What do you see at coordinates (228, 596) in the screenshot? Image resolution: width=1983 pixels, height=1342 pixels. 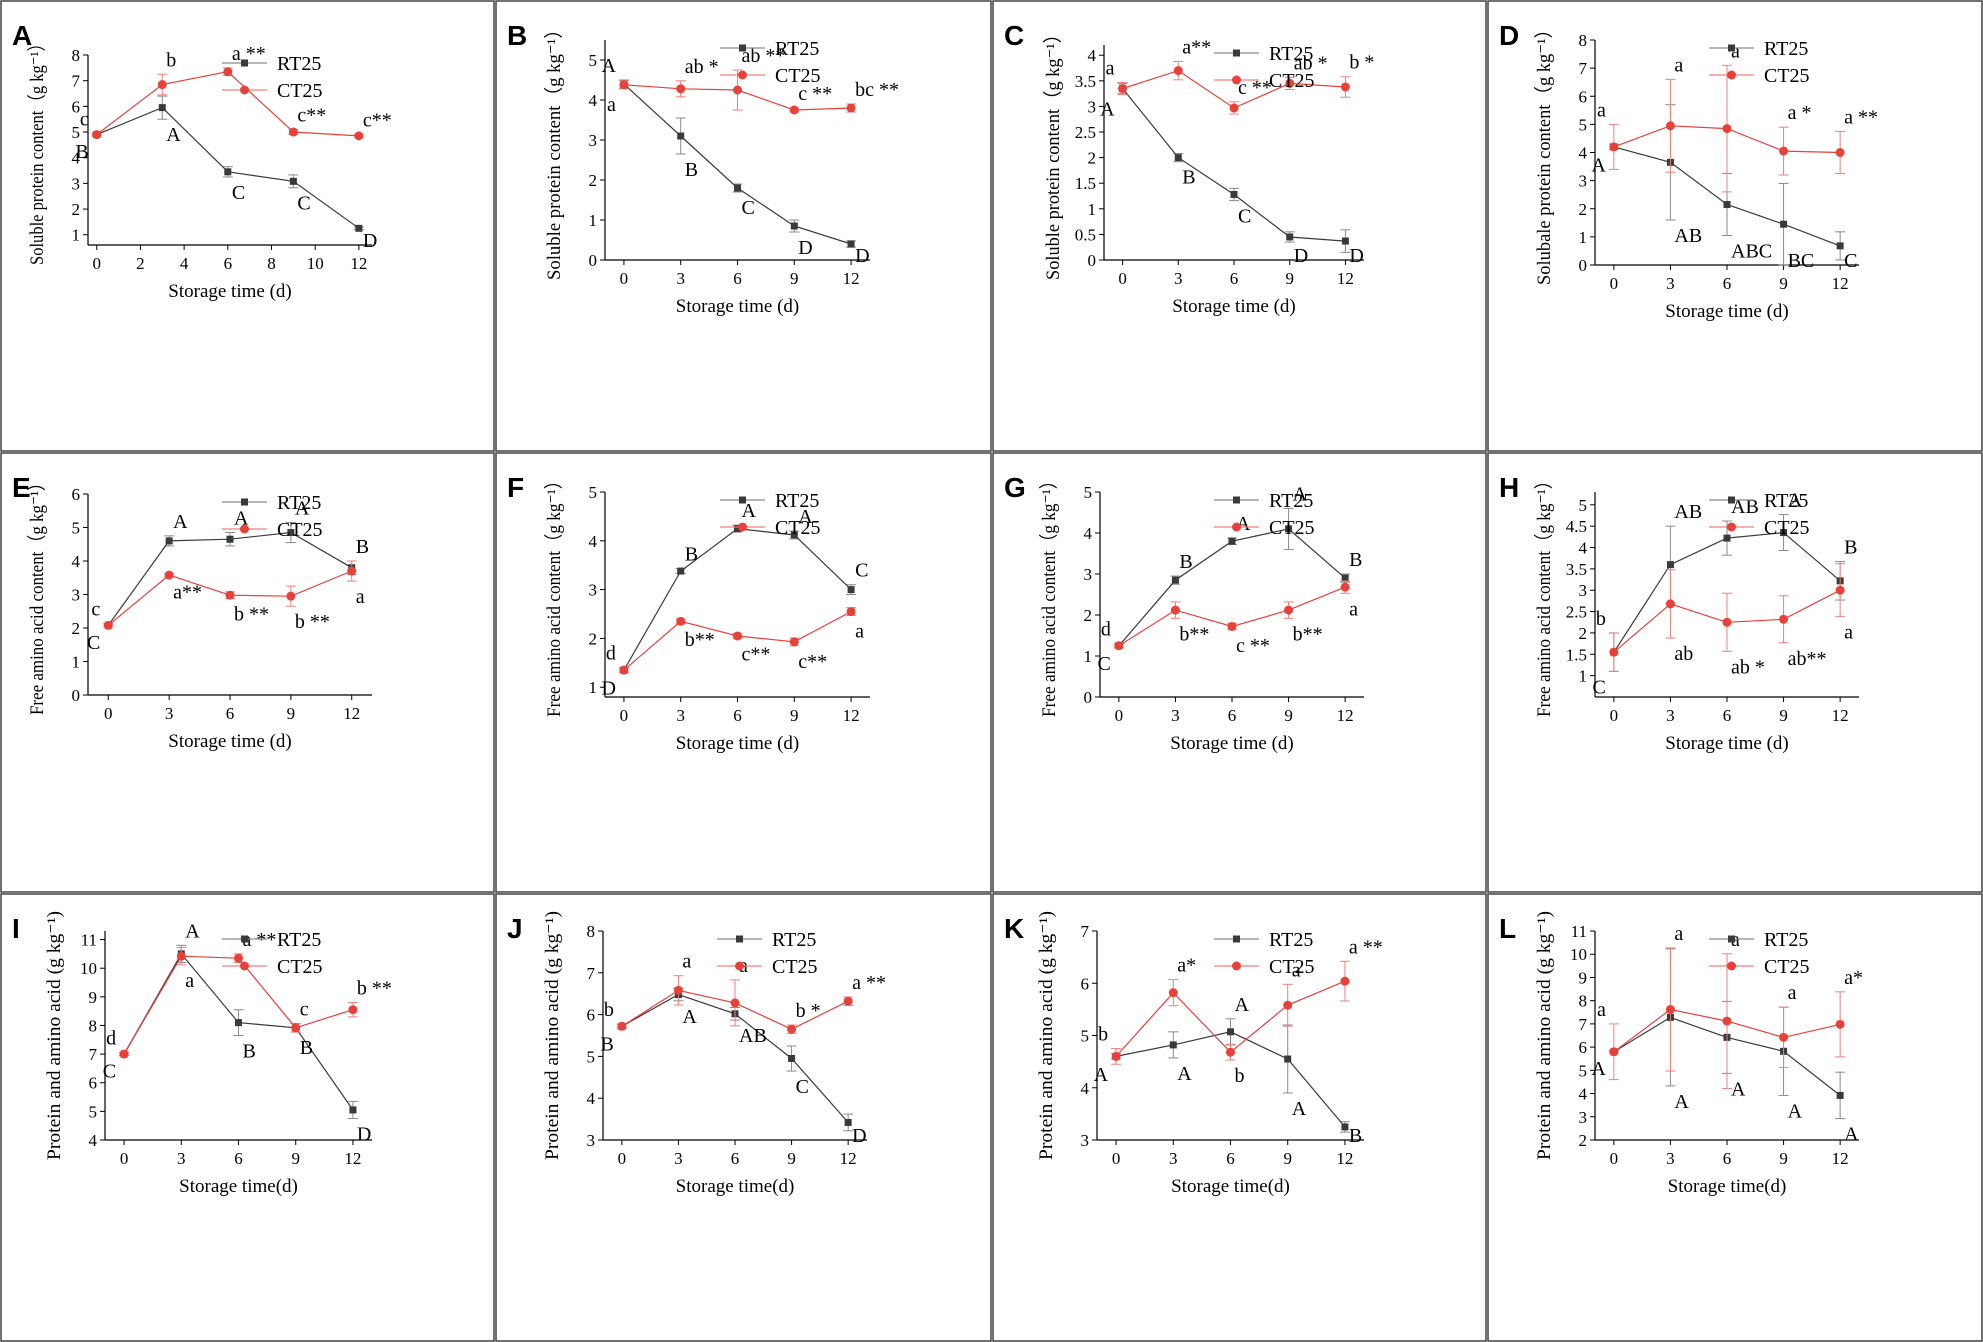 I see `series-ct25: c a** b ** b ** a` at bounding box center [228, 596].